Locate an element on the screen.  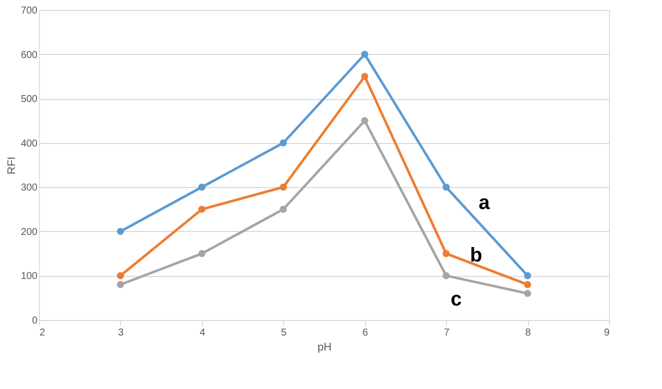
y-tick-label: 500 is located at coordinates (29, 100).